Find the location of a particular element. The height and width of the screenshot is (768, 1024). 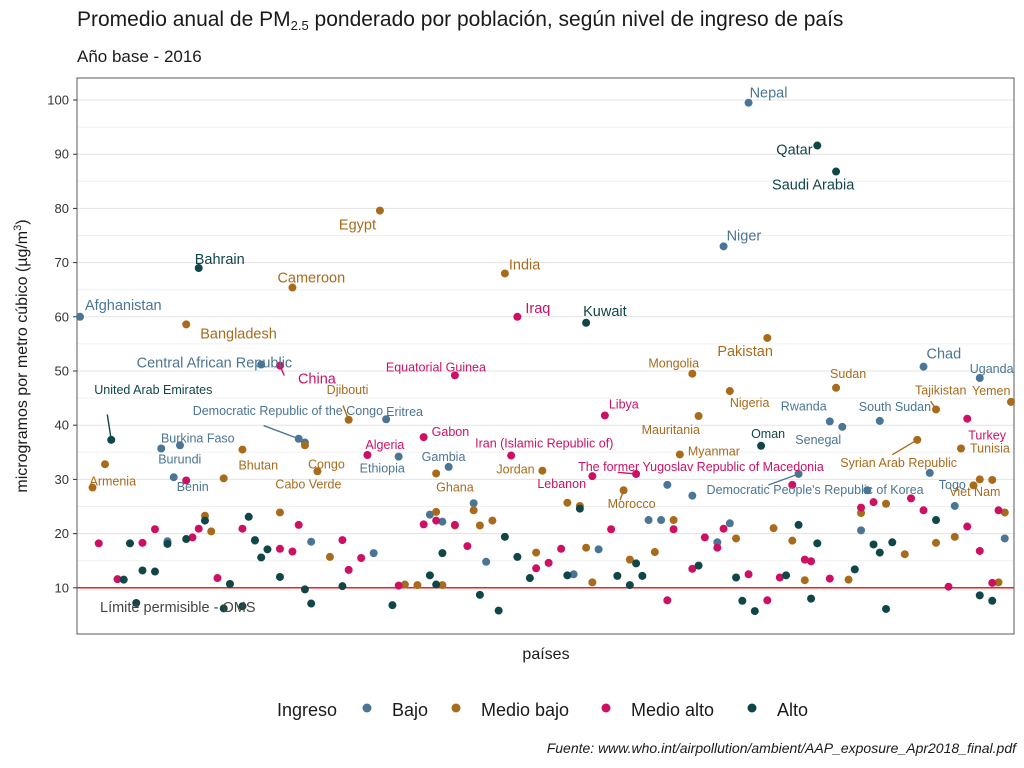

y-tick-label: 70 is located at coordinates (62, 262).